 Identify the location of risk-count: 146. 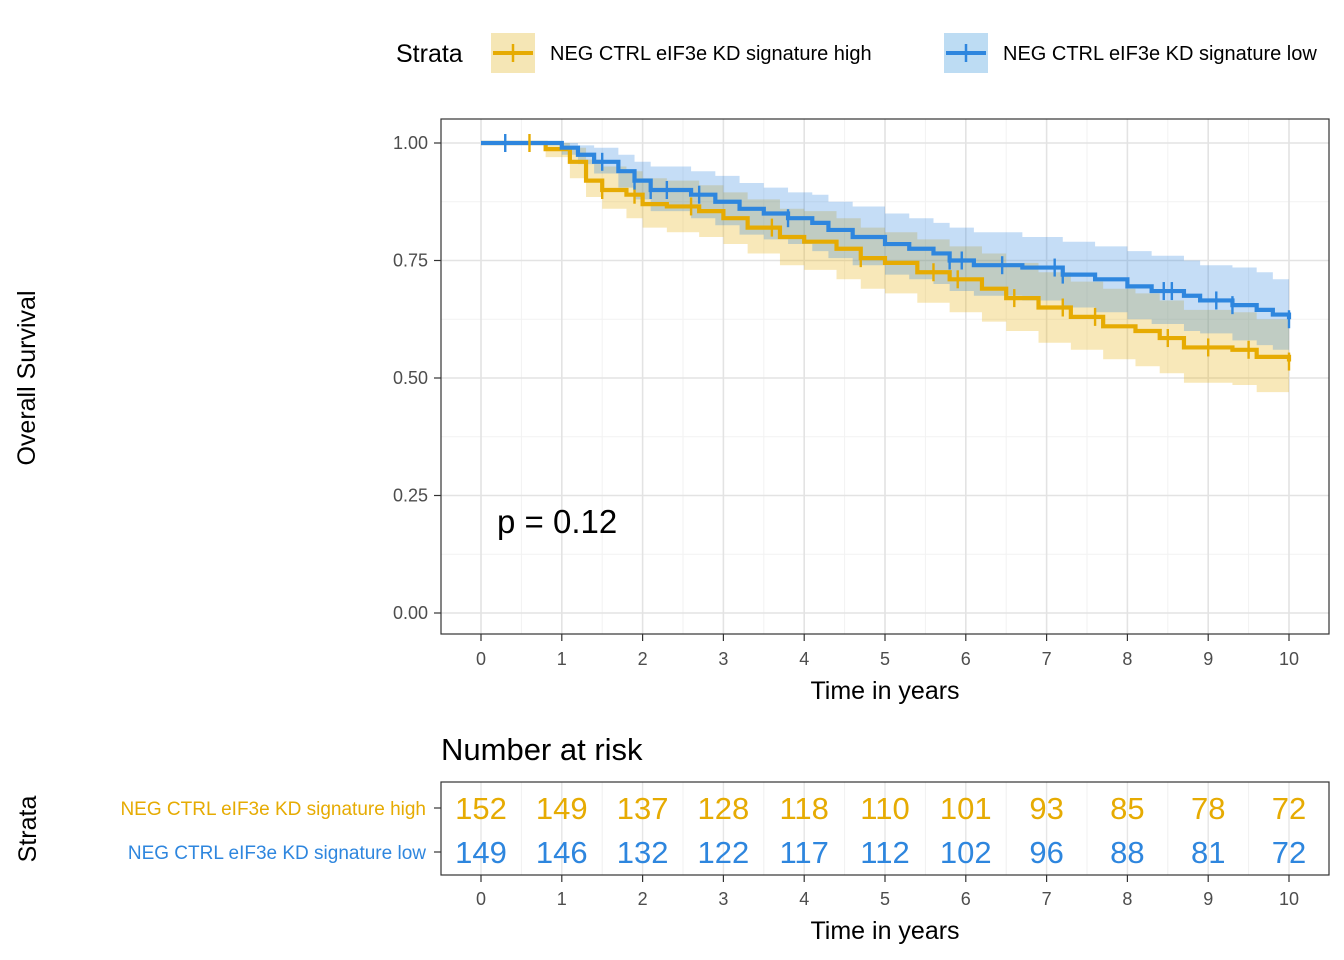
(562, 852).